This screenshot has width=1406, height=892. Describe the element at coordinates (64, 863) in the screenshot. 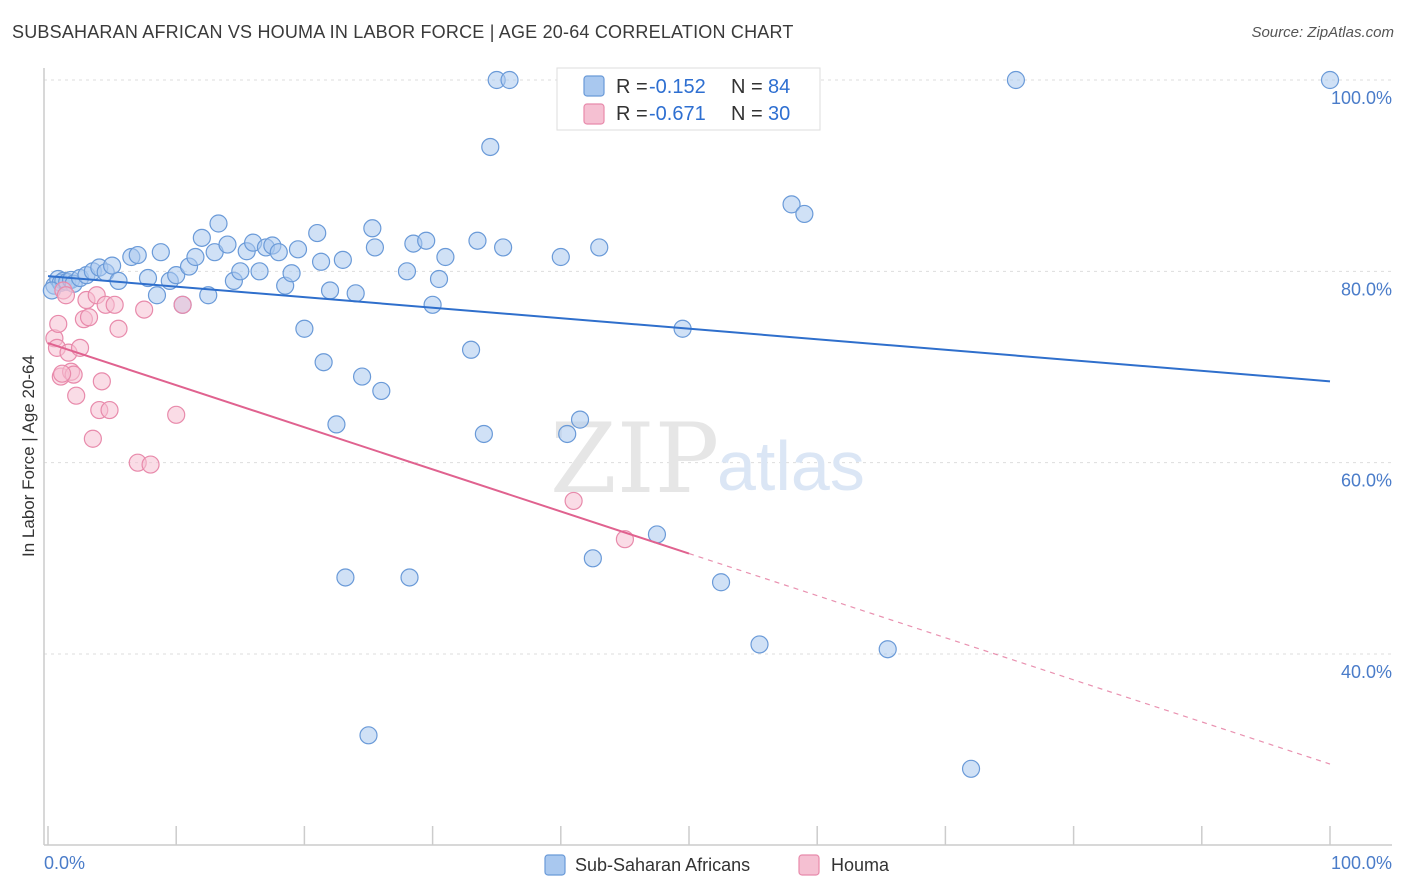

I see `x-tick-label-min: 0.0%` at that location.